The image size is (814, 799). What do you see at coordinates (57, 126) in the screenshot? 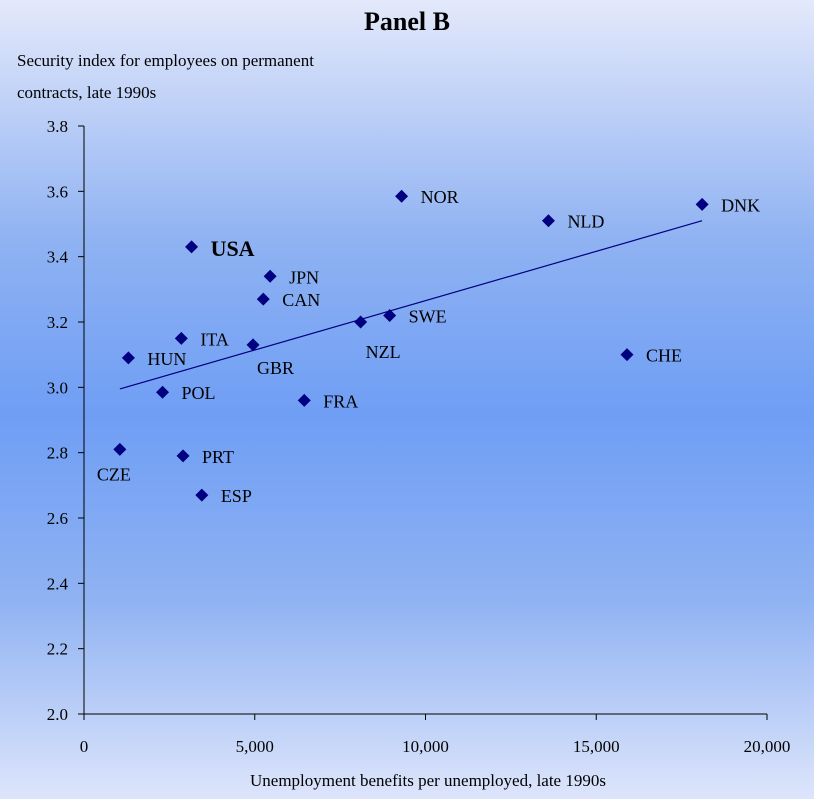
I see `y-tick-label: 3.8` at bounding box center [57, 126].